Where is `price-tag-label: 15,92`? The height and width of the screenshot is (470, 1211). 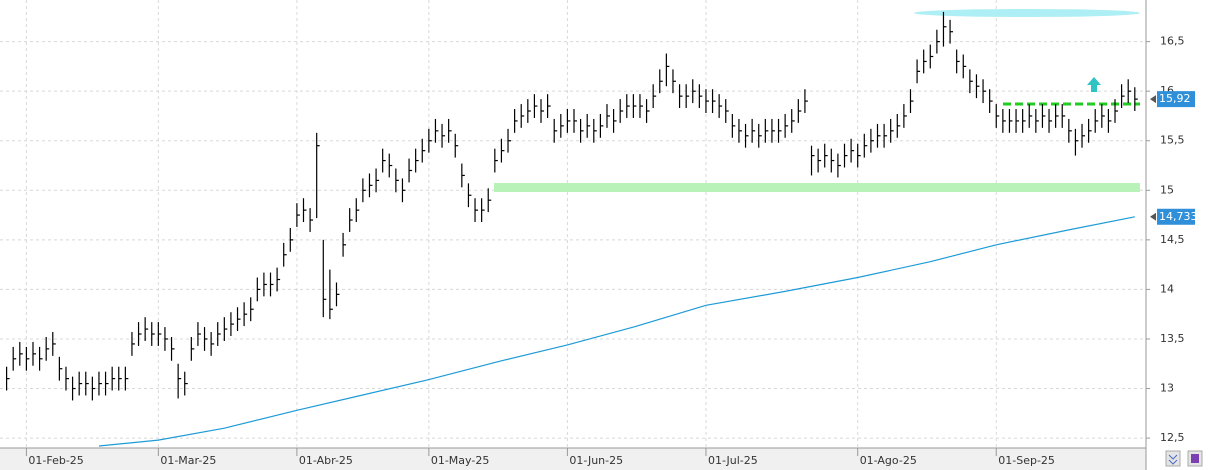 price-tag-label: 15,92 is located at coordinates (1175, 98).